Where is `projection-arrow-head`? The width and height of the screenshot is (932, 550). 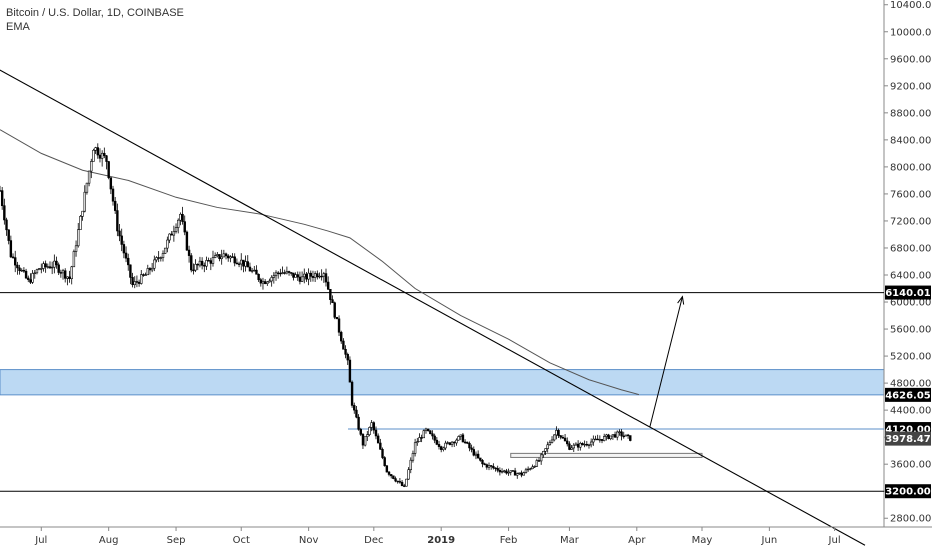 projection-arrow-head is located at coordinates (681, 300).